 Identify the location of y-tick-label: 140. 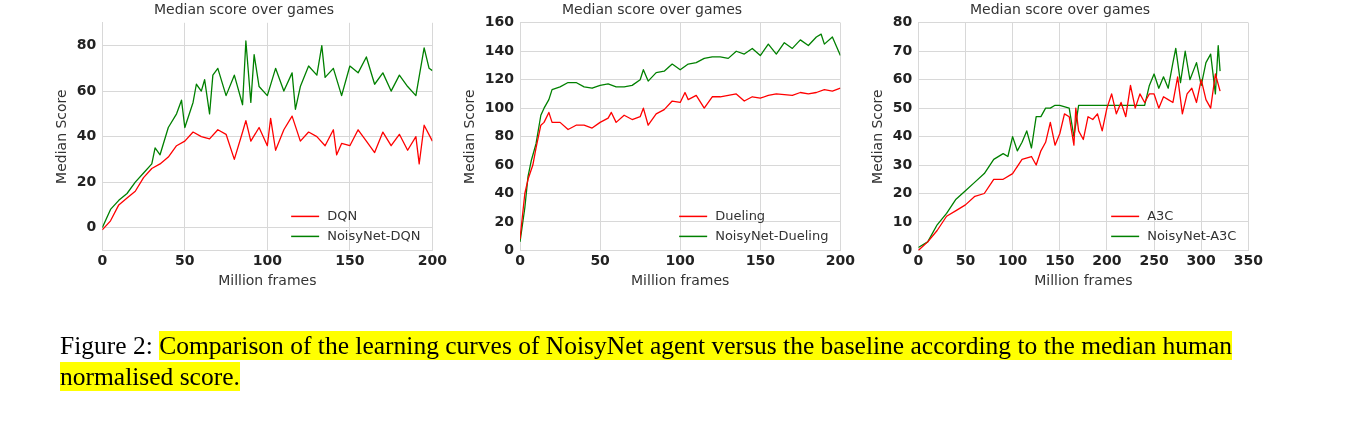
(499, 49).